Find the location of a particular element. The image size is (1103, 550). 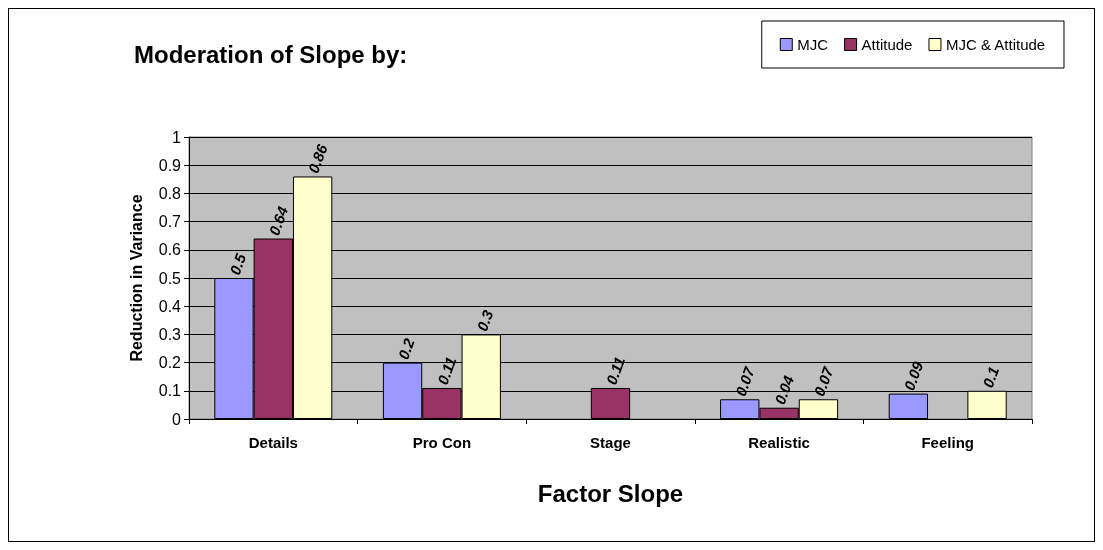

data-label: 0.09 is located at coordinates (913, 375).